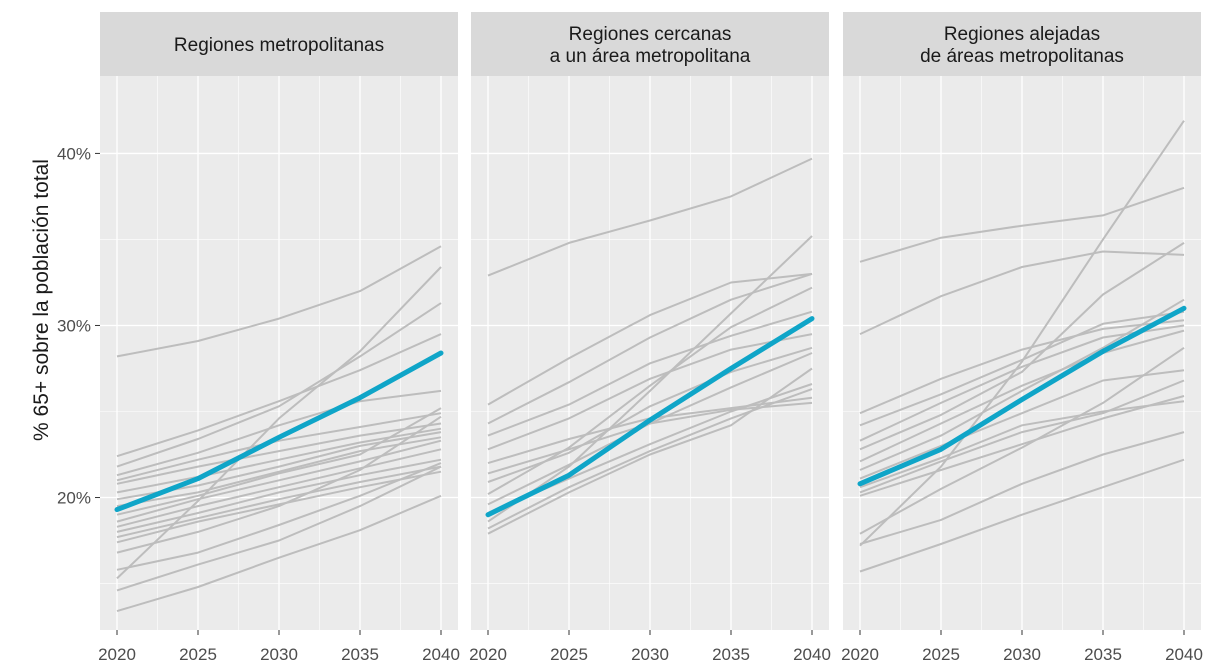  I want to click on panel-title-line: a un área metropolitana, so click(650, 56).